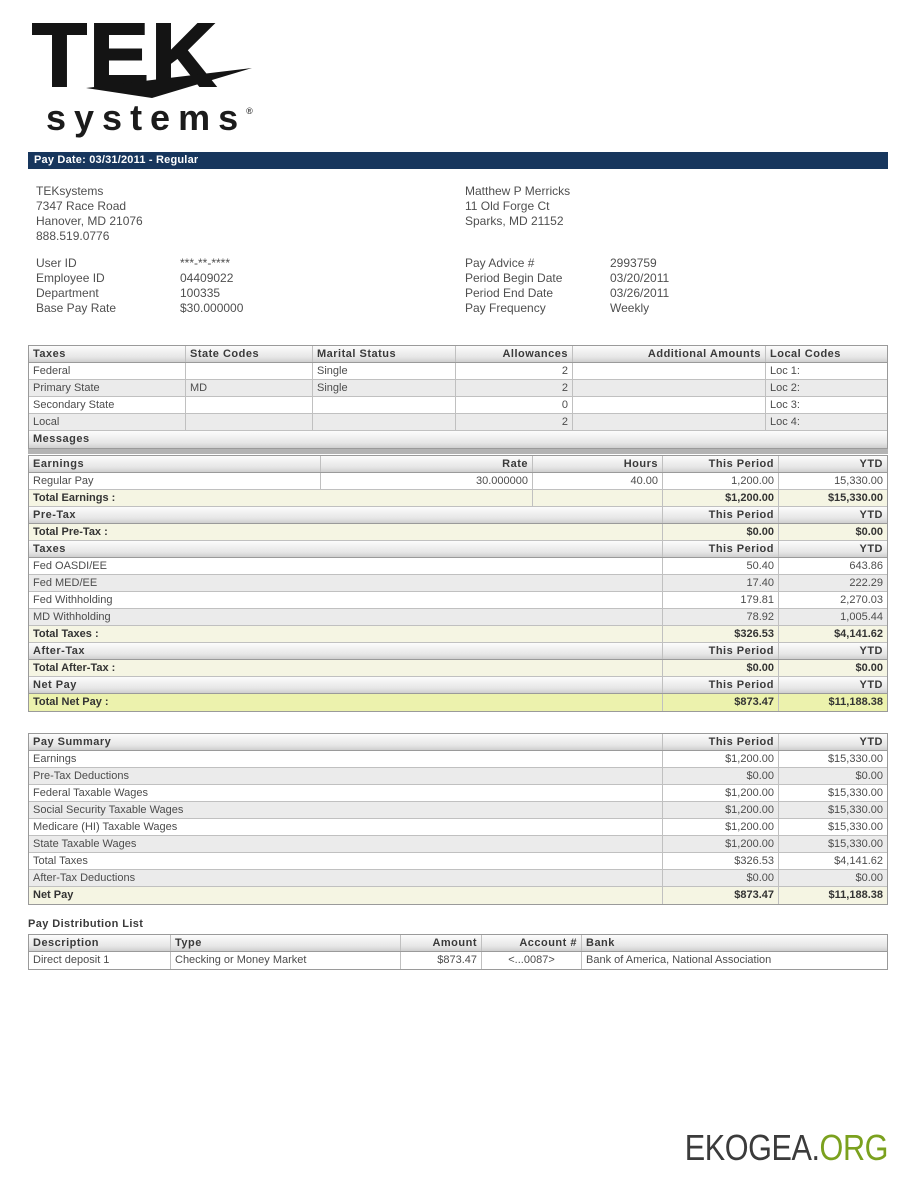  What do you see at coordinates (785, 405) in the screenshot?
I see `cell: Loc 3:` at bounding box center [785, 405].